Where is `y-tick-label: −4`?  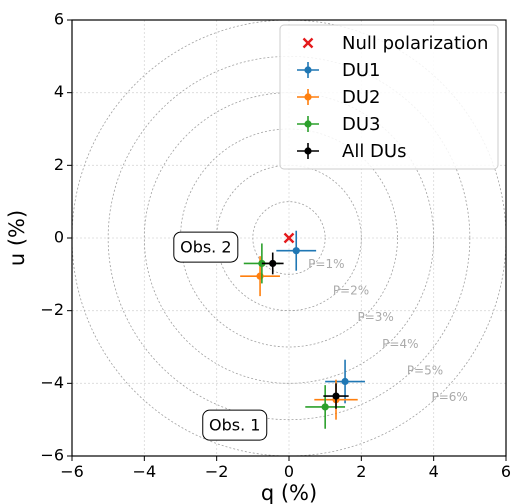 y-tick-label: −4 is located at coordinates (52, 382).